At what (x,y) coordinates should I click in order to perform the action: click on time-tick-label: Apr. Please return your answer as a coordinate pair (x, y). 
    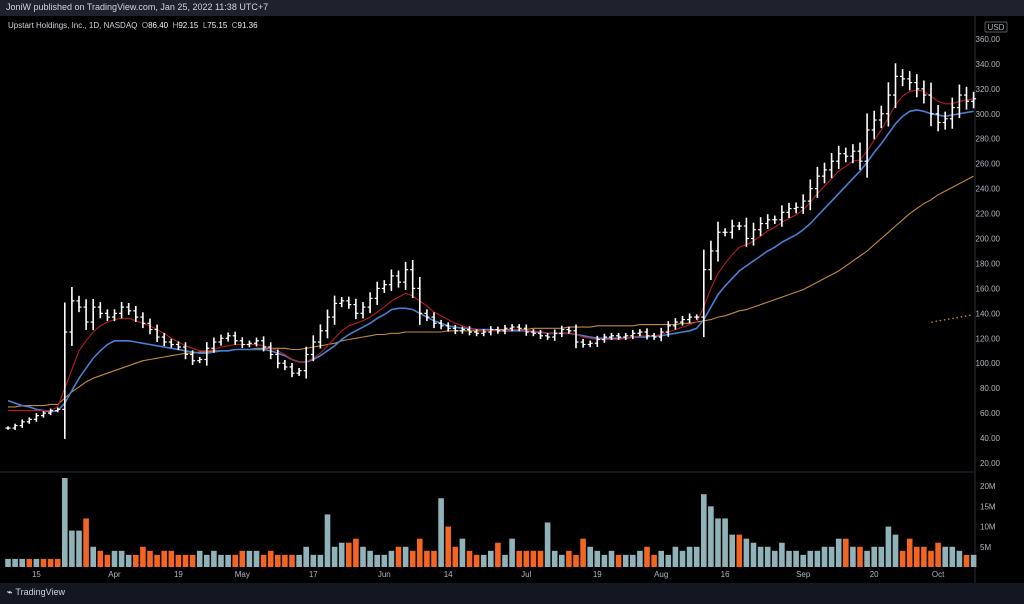
    Looking at the image, I should click on (114, 574).